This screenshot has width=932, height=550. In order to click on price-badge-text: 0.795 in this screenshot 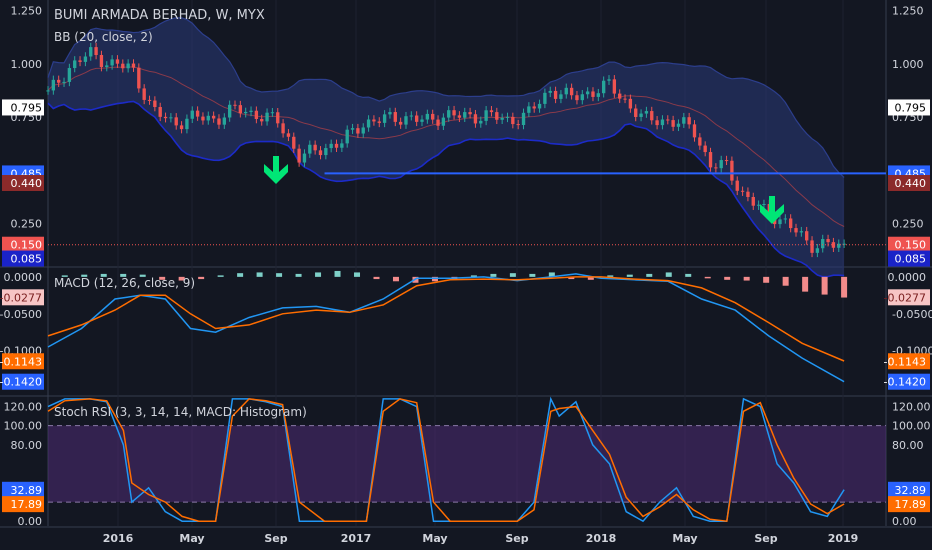, I will do `click(27, 107)`.